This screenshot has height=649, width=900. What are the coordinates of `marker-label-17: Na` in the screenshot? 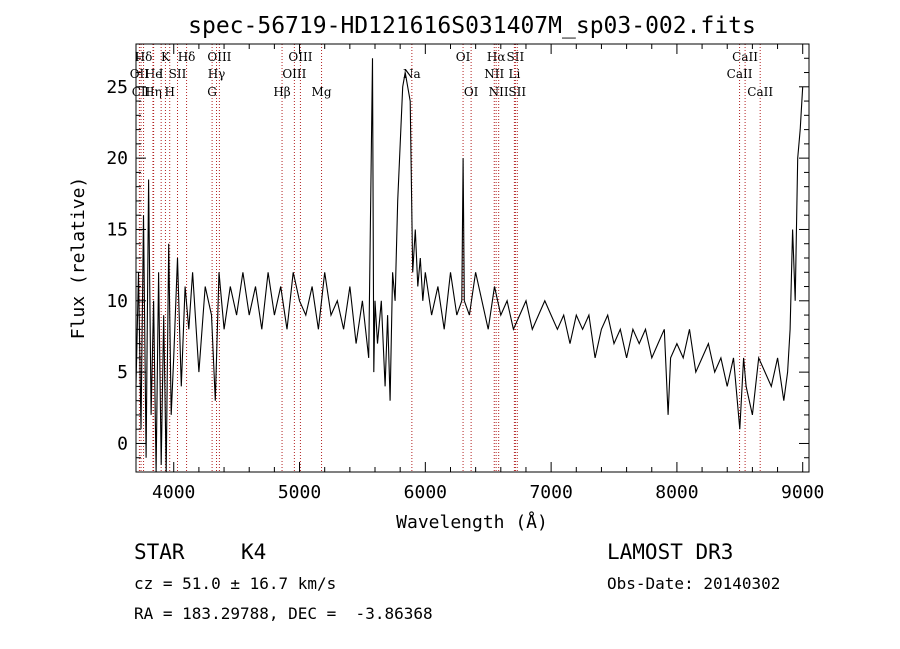 It's located at (412, 74).